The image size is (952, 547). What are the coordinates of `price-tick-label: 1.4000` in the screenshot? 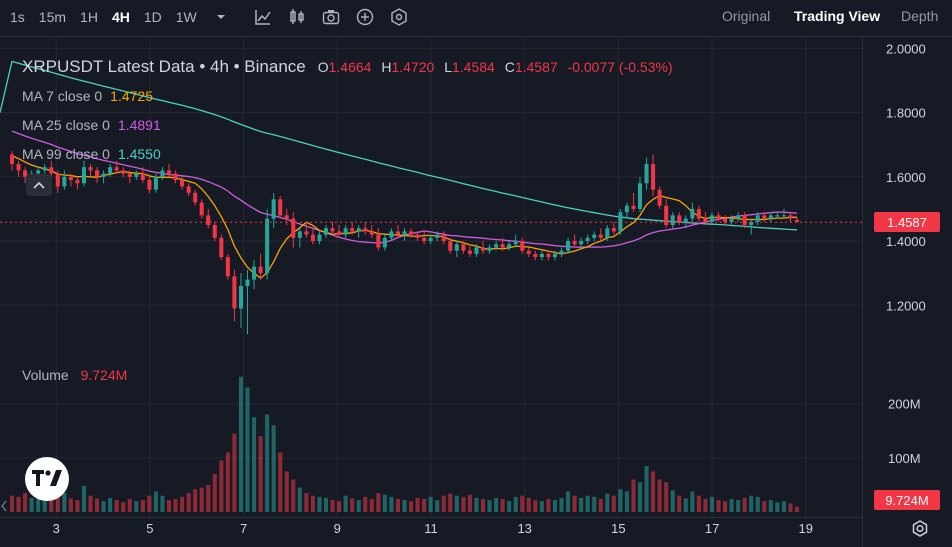 It's located at (906, 241).